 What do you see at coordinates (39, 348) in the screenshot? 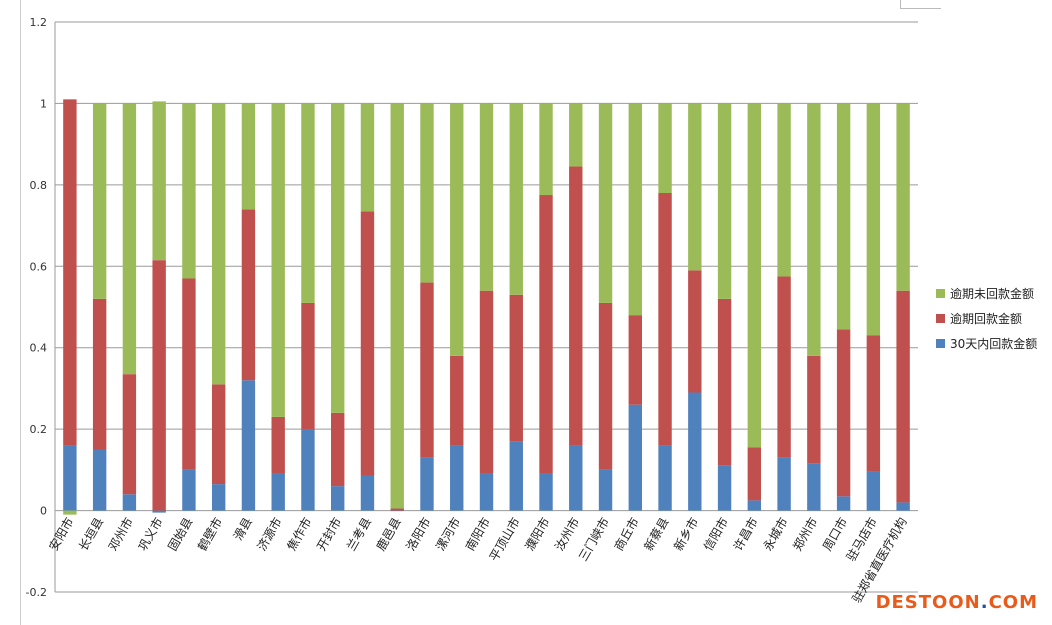
I see `y-tick-label: 0.4` at bounding box center [39, 348].